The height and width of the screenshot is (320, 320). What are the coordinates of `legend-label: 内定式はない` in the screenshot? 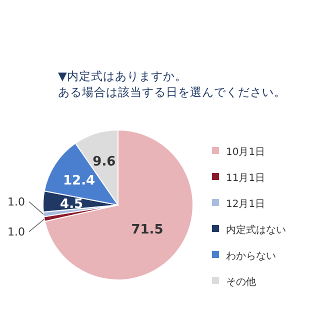 It's located at (256, 230).